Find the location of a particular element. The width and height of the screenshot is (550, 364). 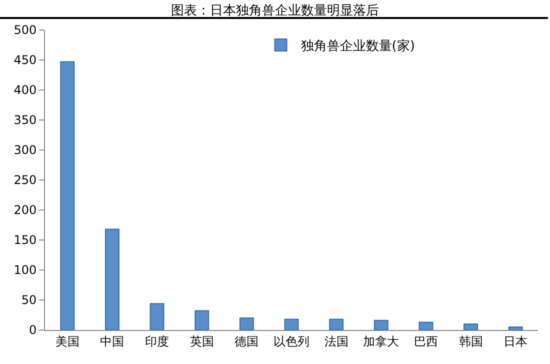

y-tick-label: 100 is located at coordinates (25, 270).